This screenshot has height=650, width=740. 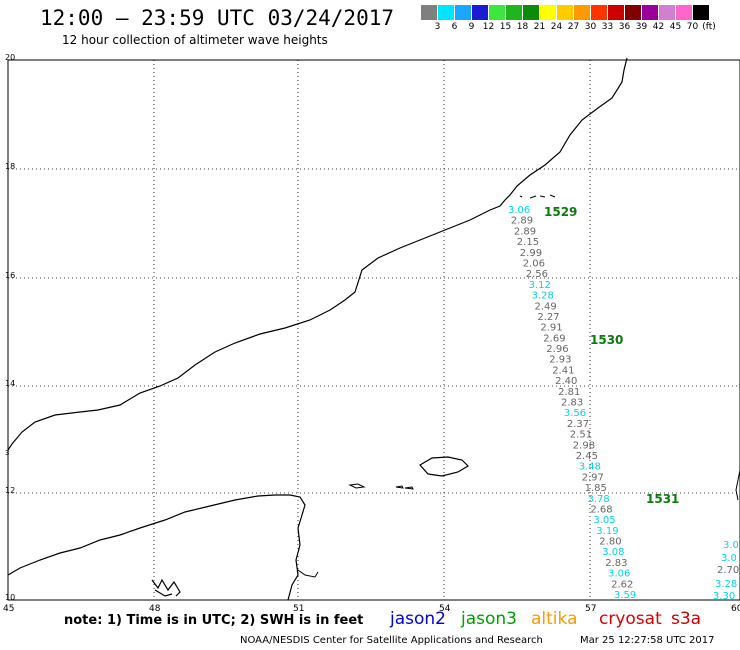 What do you see at coordinates (587, 456) in the screenshot?
I see `swh-value: 2.45` at bounding box center [587, 456].